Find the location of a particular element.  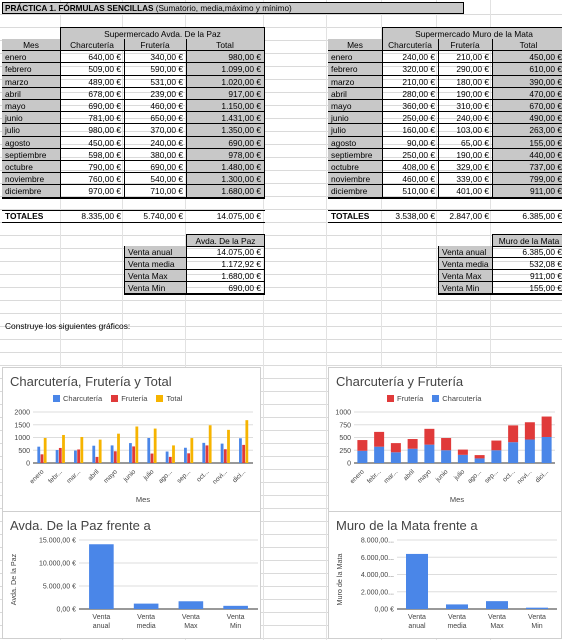

table-cell: 65,00 € is located at coordinates (465, 143).